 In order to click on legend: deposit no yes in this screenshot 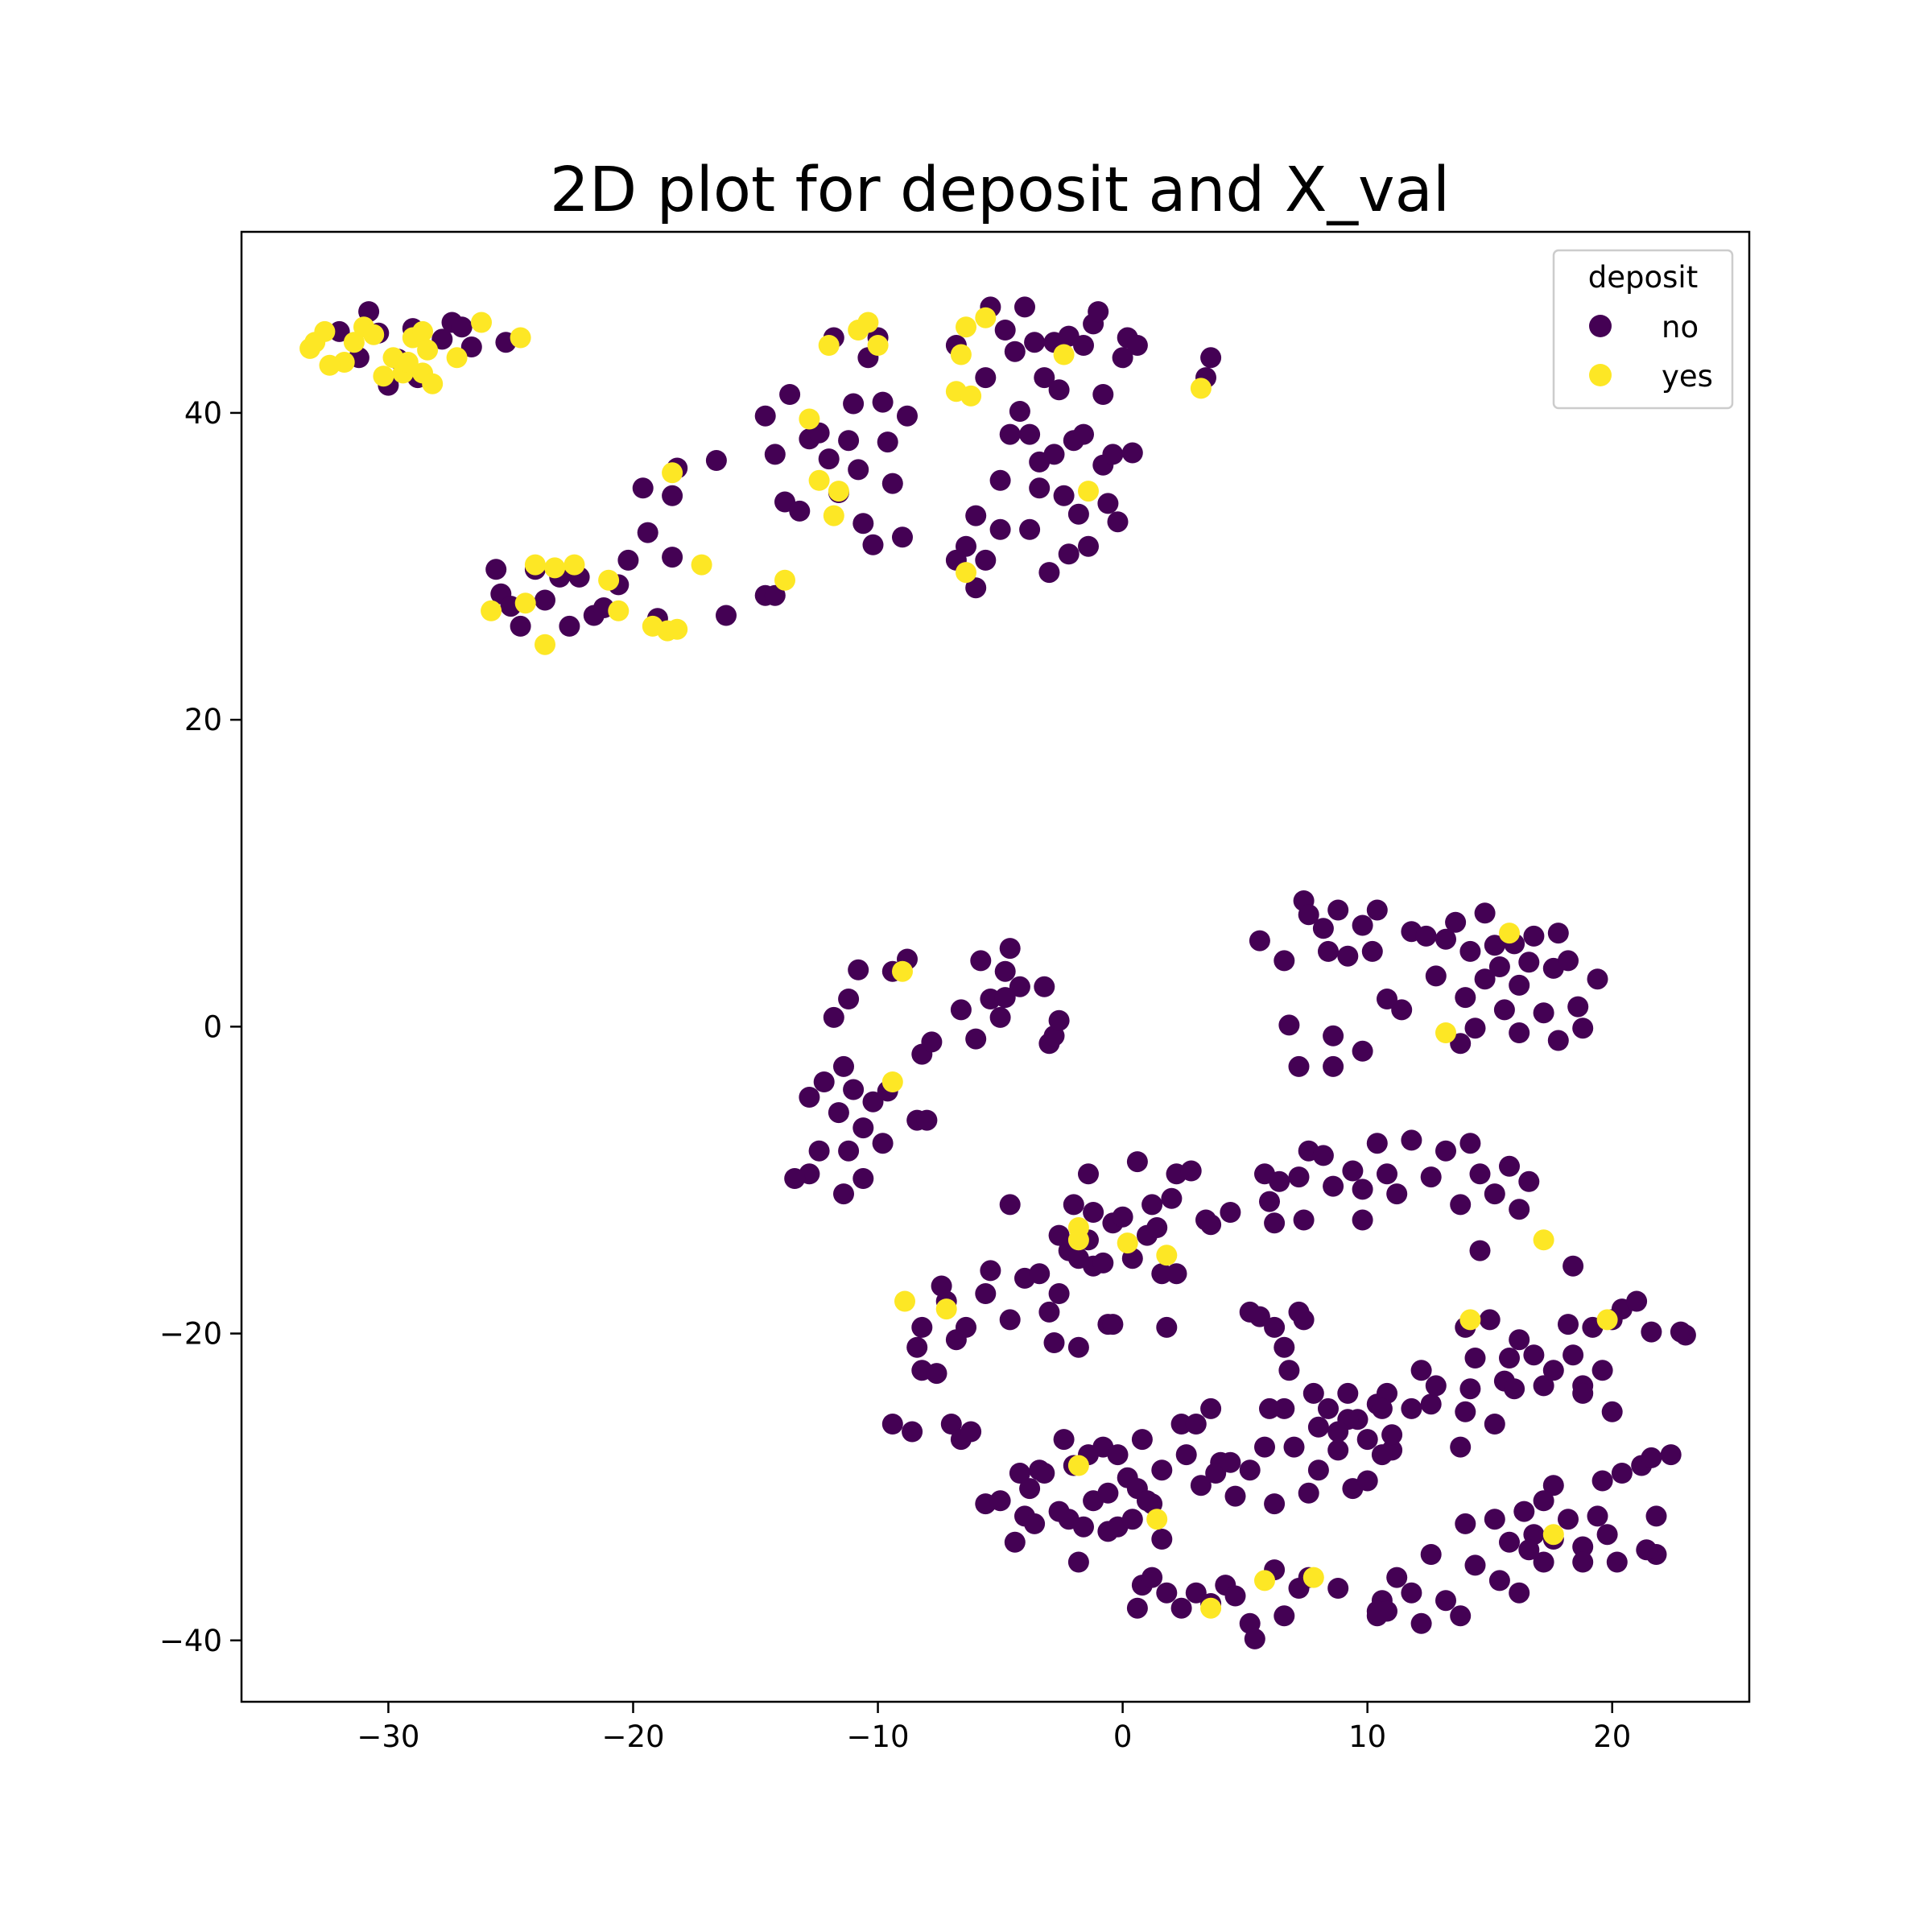, I will do `click(1643, 329)`.